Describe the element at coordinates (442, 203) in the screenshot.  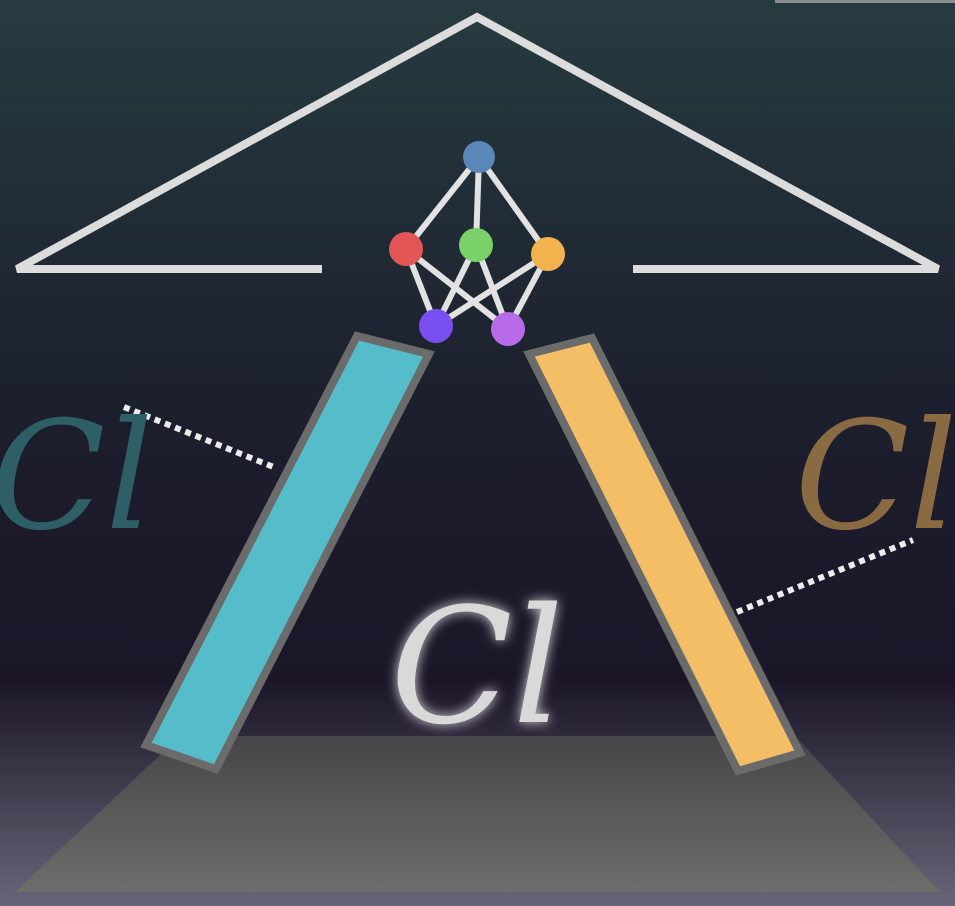
I see `edge-top-midleft` at that location.